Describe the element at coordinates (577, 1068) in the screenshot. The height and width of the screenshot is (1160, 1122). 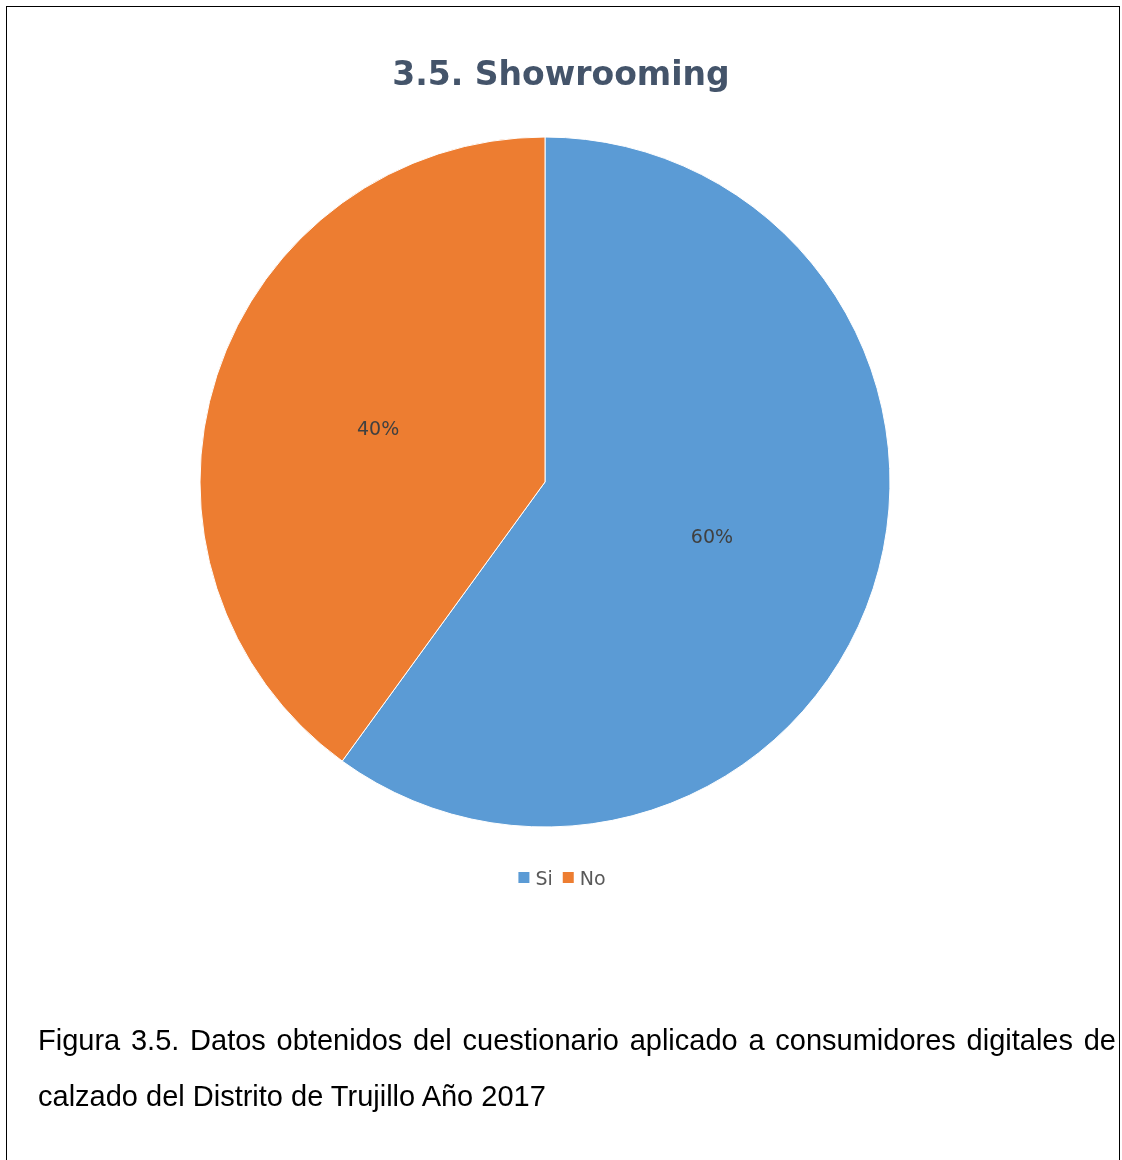
I see `text: Figura 3.5. Datos obtenidos del cuestionario aplicado a consumidores digitales de calzado del Distrito de Trujillo Año 2017` at that location.